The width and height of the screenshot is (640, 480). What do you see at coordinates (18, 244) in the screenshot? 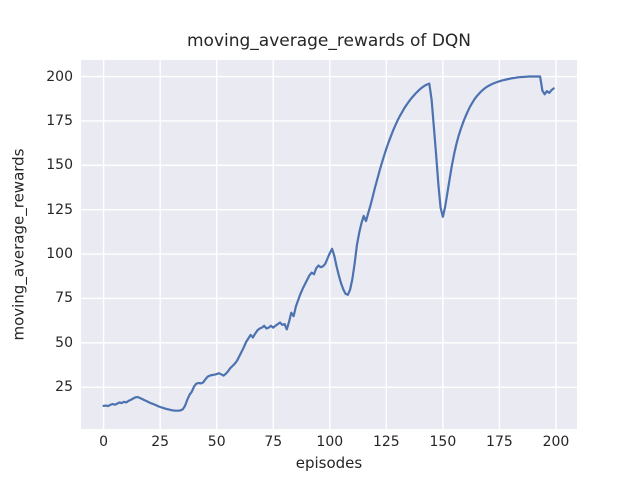
I see `y-axis-label: moving_average_rewards` at bounding box center [18, 244].